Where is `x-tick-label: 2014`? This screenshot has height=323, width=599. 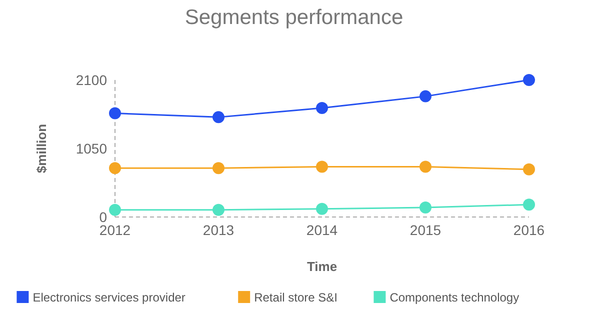
x-tick-label: 2014 is located at coordinates (322, 230).